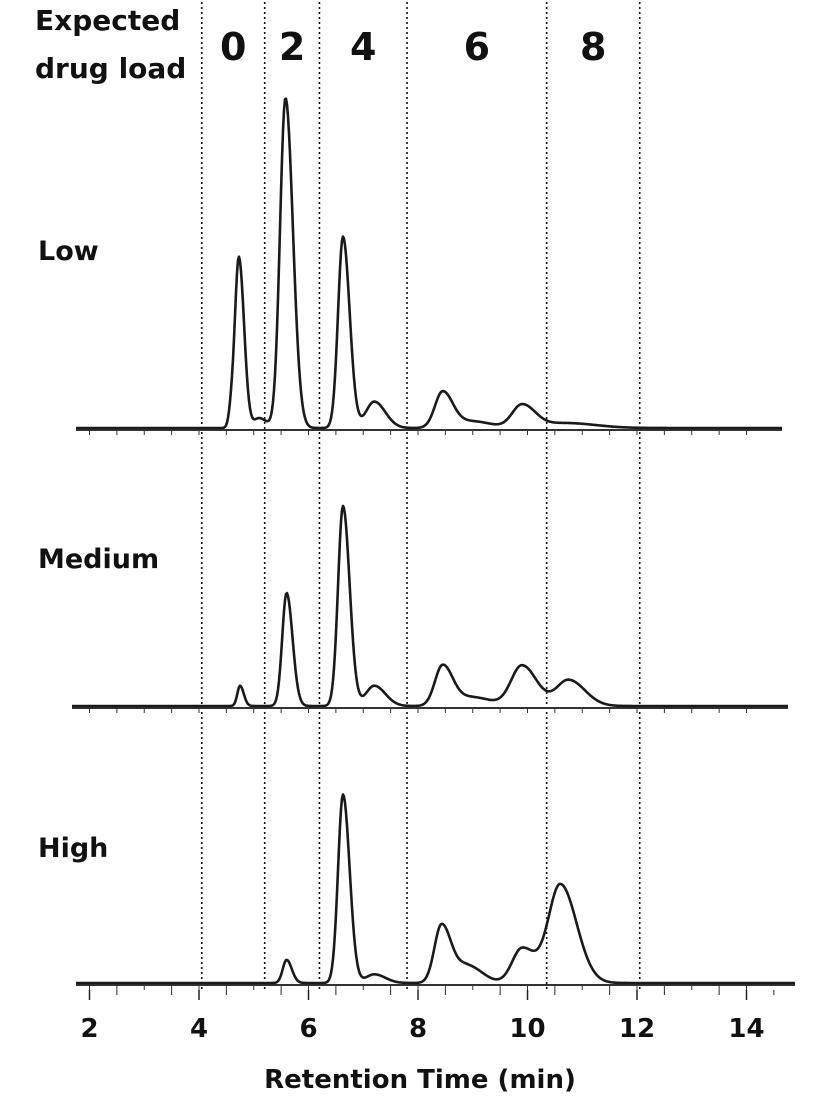 This screenshot has width=815, height=1098. Describe the element at coordinates (98, 559) in the screenshot. I see `series-label-medium: Medium` at that location.